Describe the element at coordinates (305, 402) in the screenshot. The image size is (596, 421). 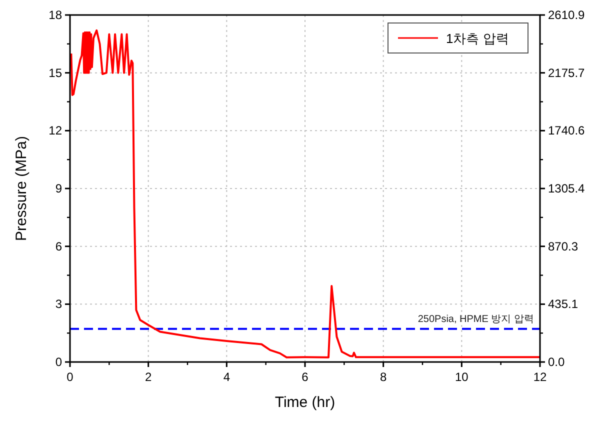
I see `x-axis-title: Time (hr)` at that location.